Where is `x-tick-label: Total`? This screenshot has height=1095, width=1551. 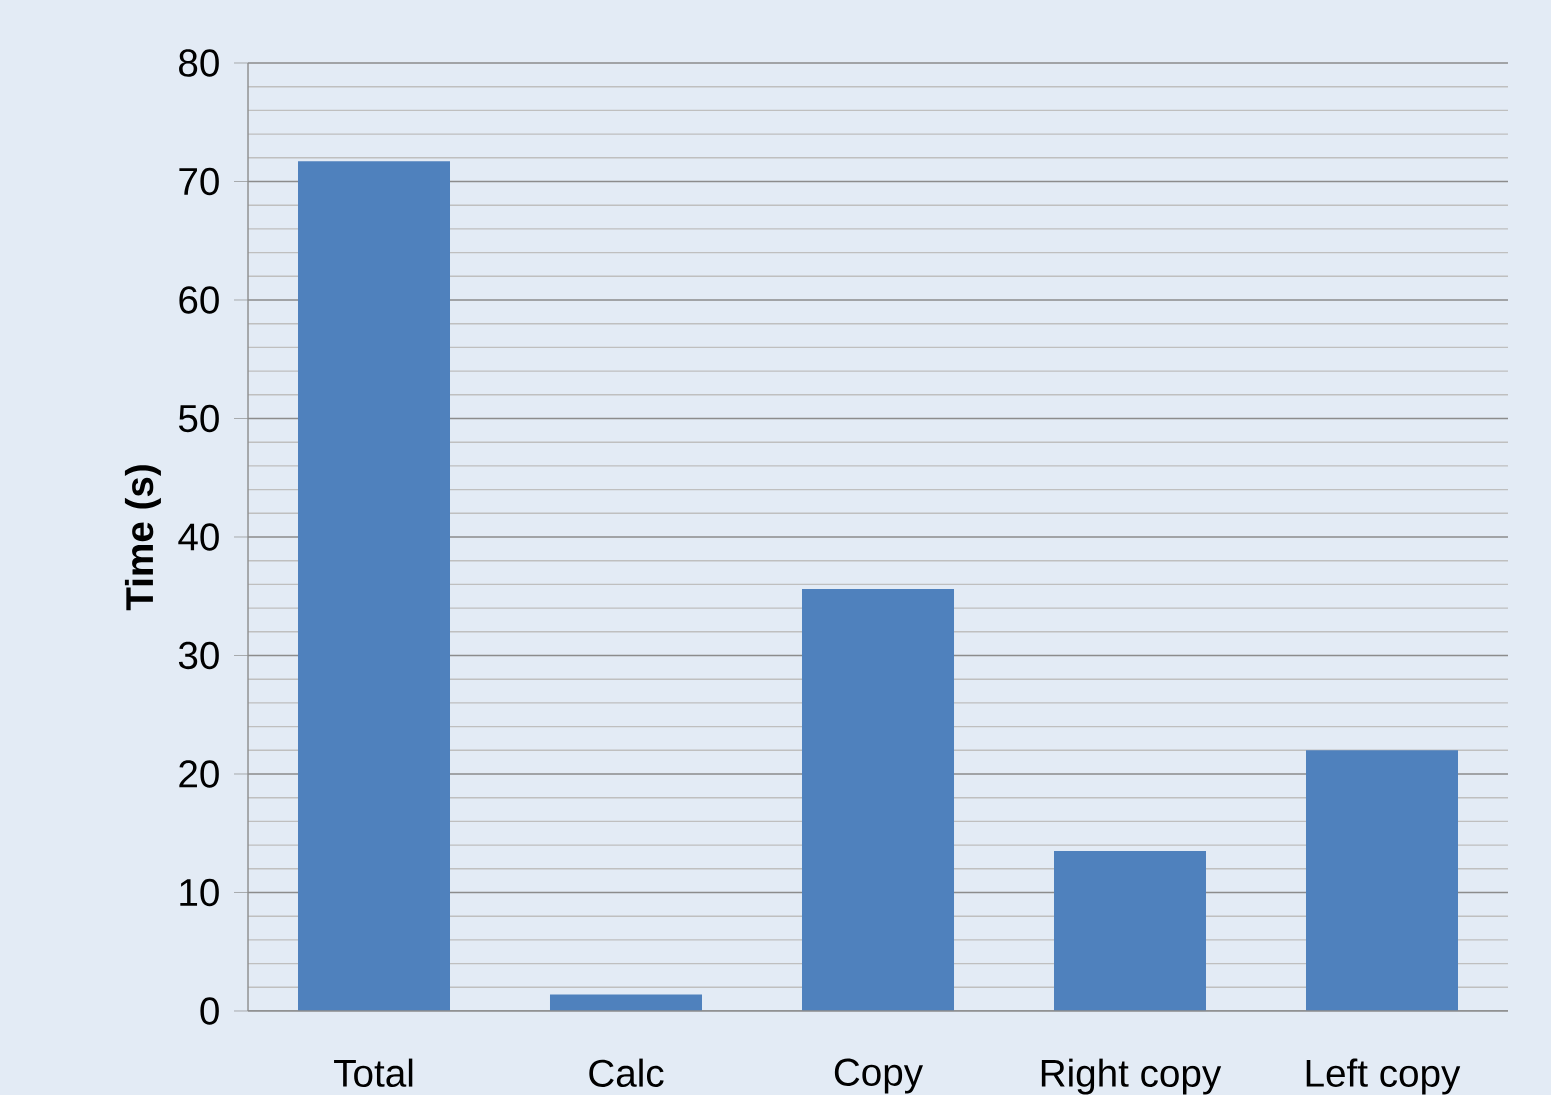 x-tick-label: Total is located at coordinates (373, 1072).